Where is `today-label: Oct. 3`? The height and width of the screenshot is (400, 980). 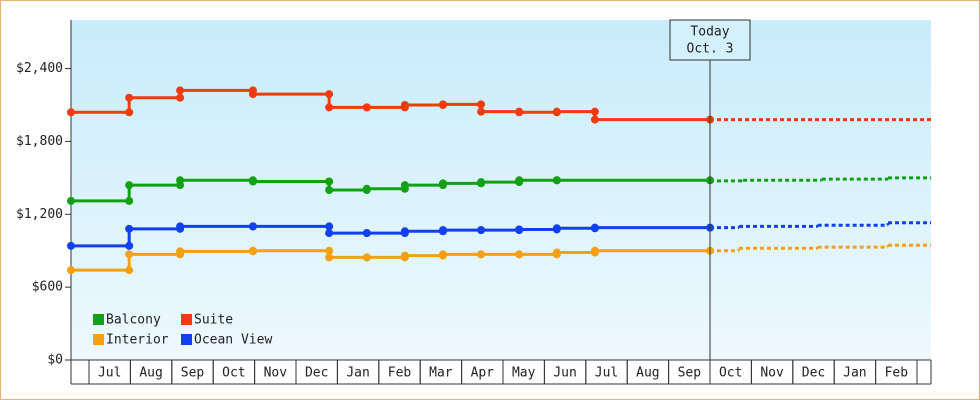
today-label: Oct. 3 is located at coordinates (710, 49).